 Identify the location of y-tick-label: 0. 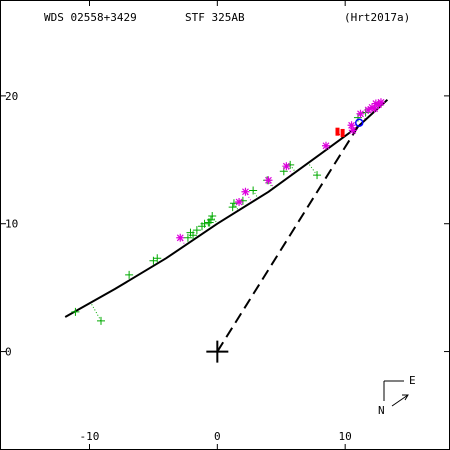
(8, 352).